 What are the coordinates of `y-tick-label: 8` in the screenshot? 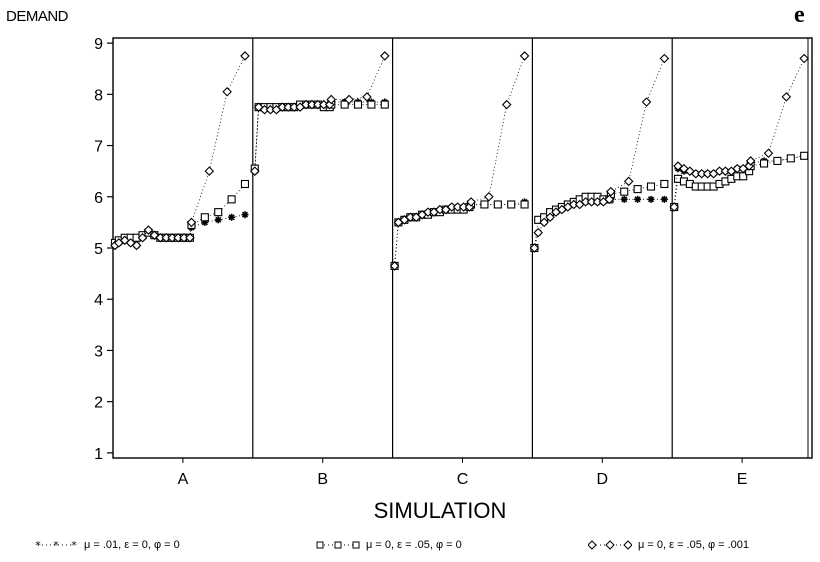 It's located at (98, 95).